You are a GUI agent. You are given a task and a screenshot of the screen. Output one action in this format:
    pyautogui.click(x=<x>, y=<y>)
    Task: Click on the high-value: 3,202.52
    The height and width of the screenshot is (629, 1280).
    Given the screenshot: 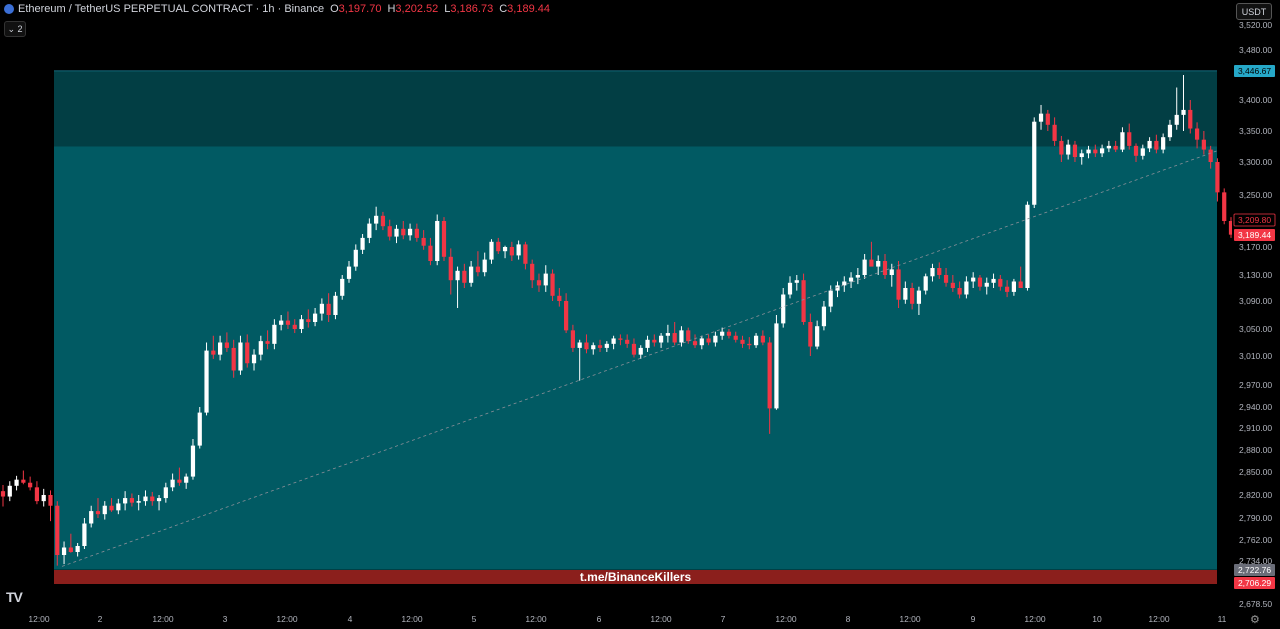 What is the action you would take?
    pyautogui.click(x=417, y=9)
    